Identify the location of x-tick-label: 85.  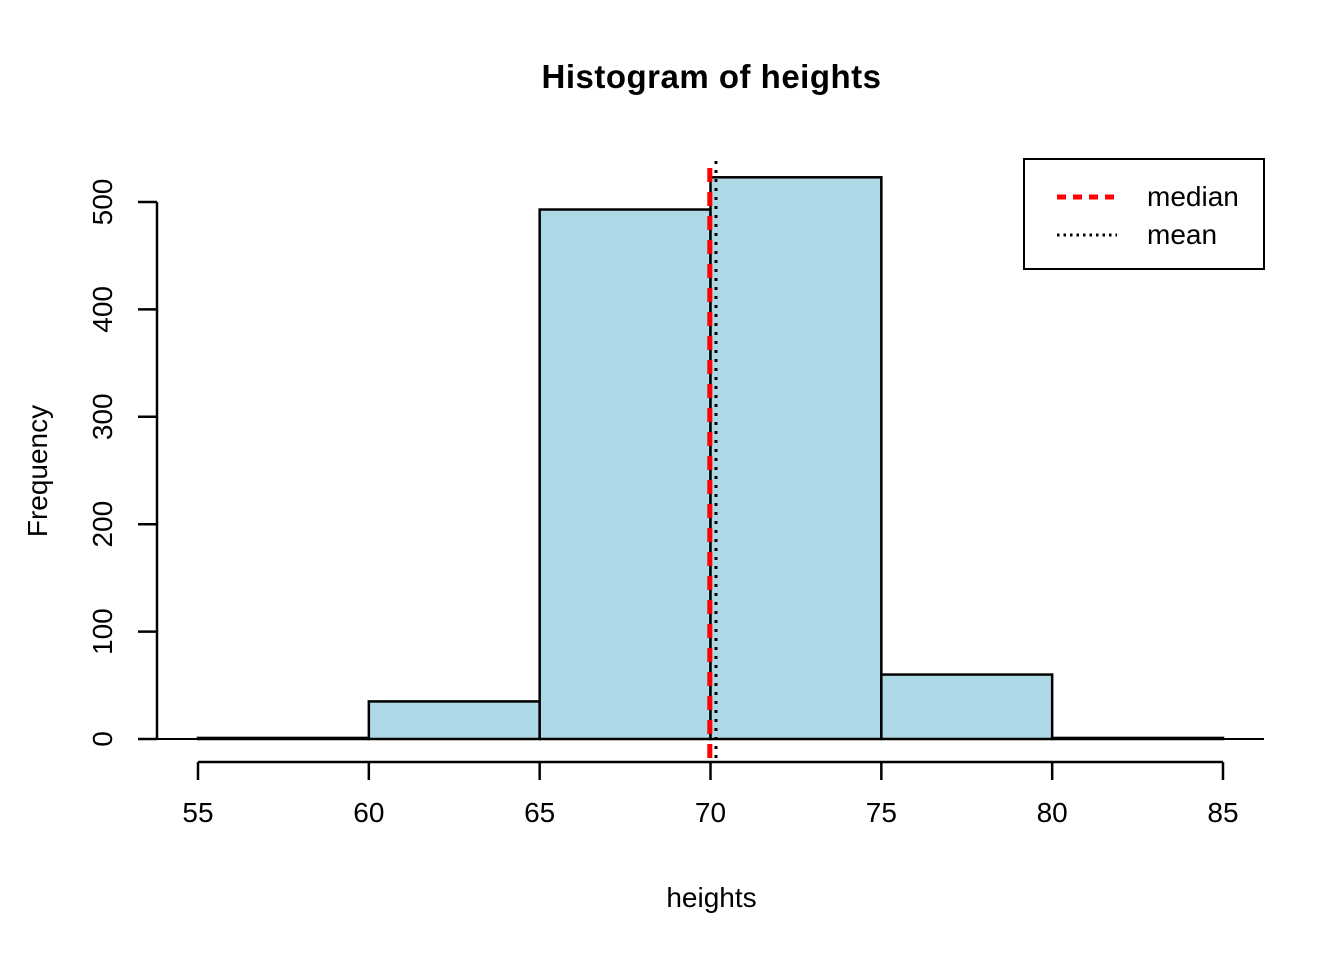
(1222, 812).